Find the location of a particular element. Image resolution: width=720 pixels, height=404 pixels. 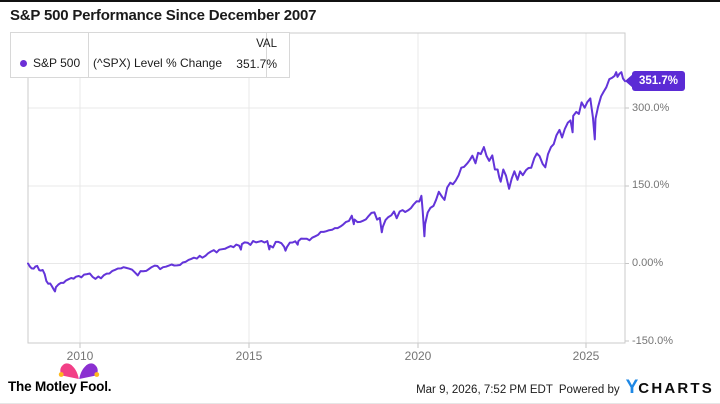

motley-fool-logo: The Motley Fool. is located at coordinates (78, 380).